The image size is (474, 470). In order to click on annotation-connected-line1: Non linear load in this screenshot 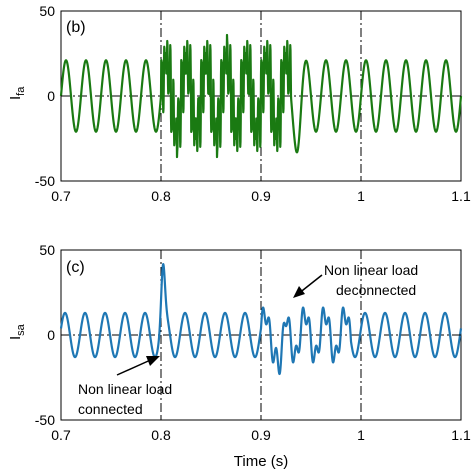, I will do `click(125, 389)`.